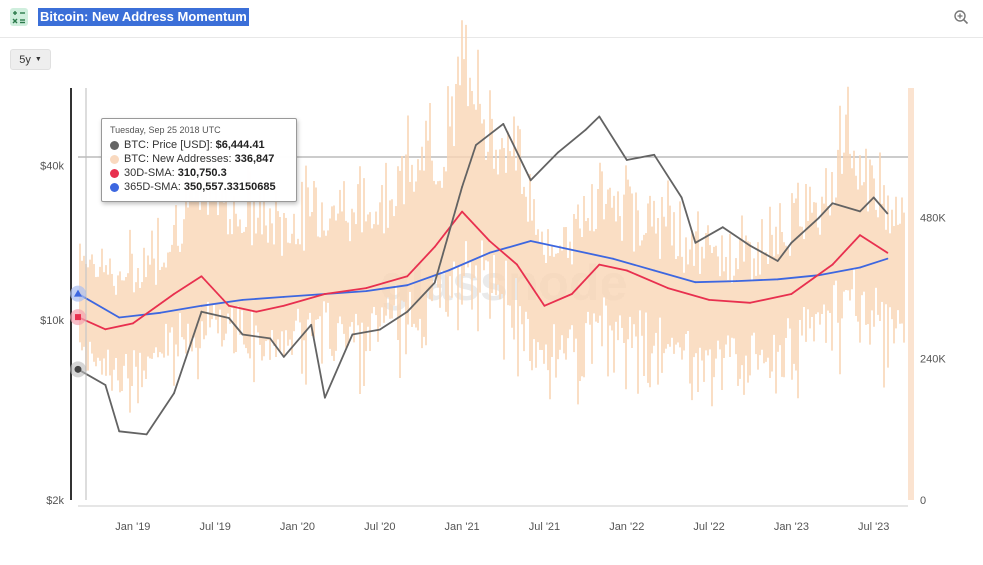 Image resolution: width=983 pixels, height=565 pixels. I want to click on x-tick-label: Jul '23, so click(873, 527).